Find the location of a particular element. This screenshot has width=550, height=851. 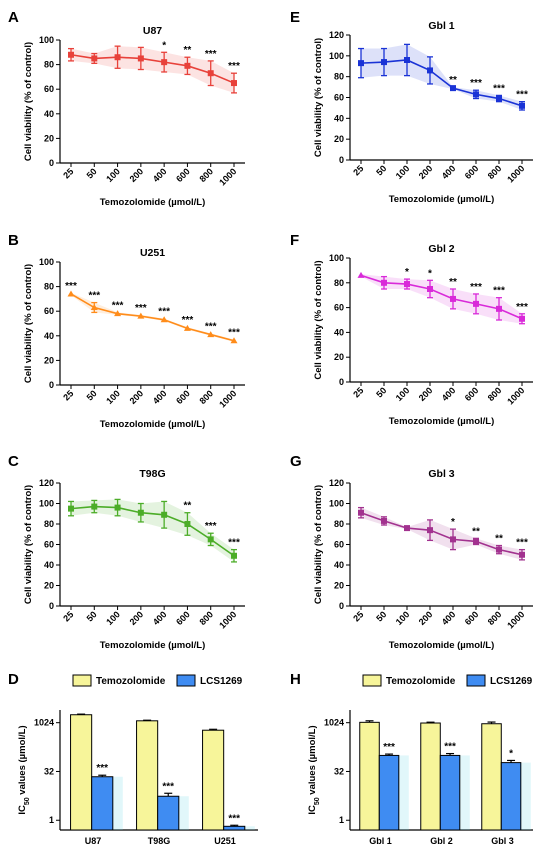

x-tick-label-e: 800 is located at coordinates (495, 172).